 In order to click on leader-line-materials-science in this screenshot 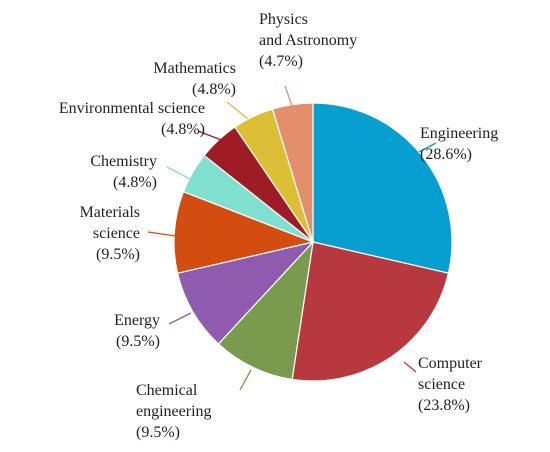, I will do `click(162, 234)`.